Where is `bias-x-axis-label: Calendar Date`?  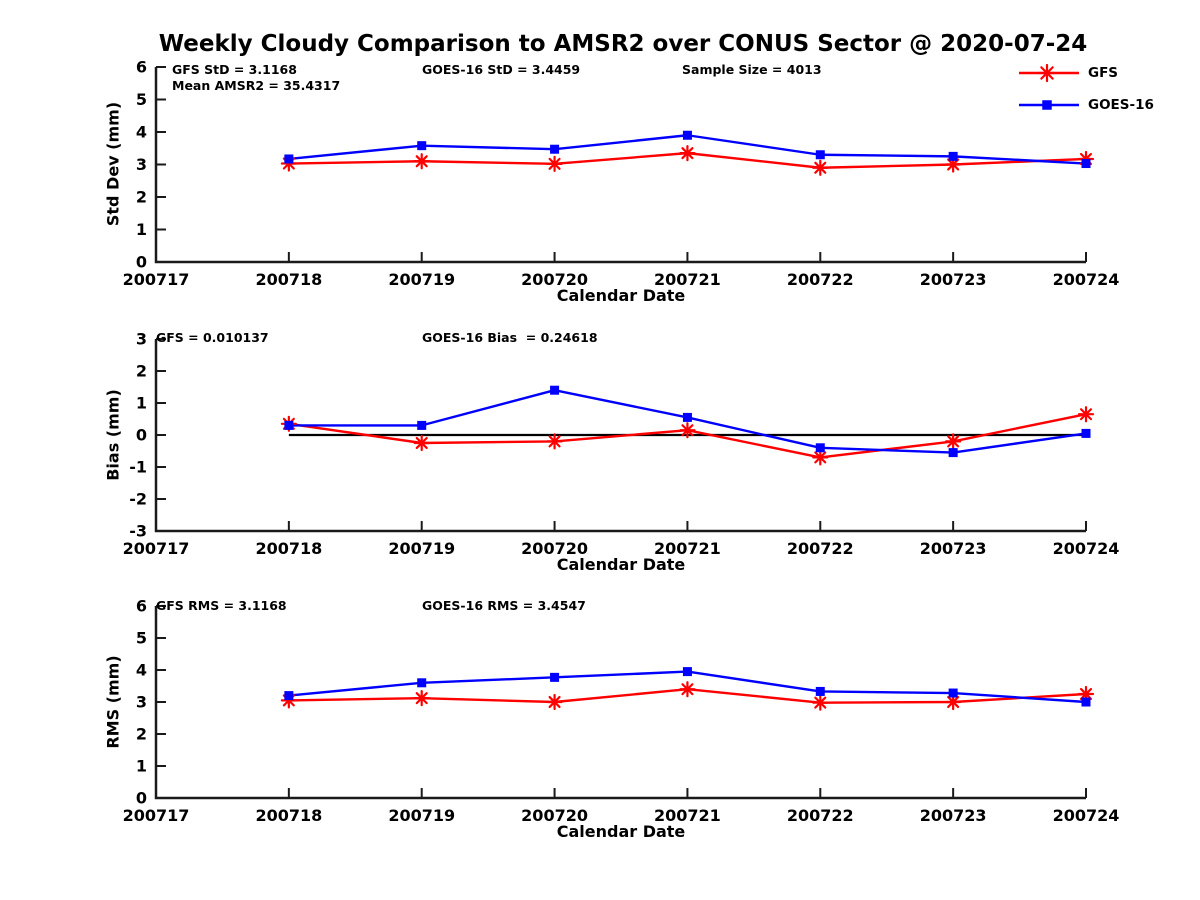 bias-x-axis-label: Calendar Date is located at coordinates (621, 564).